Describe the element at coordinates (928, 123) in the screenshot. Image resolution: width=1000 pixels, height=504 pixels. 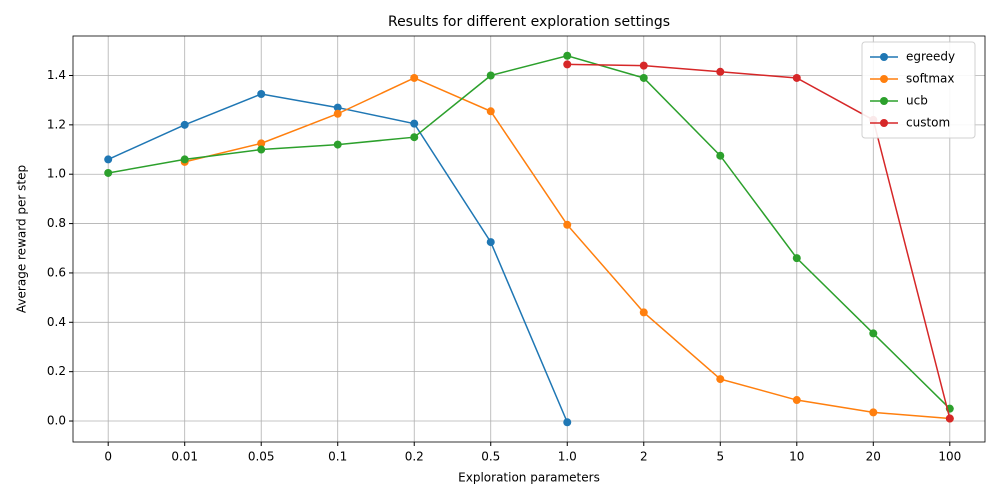
I see `legend-label: custom` at that location.